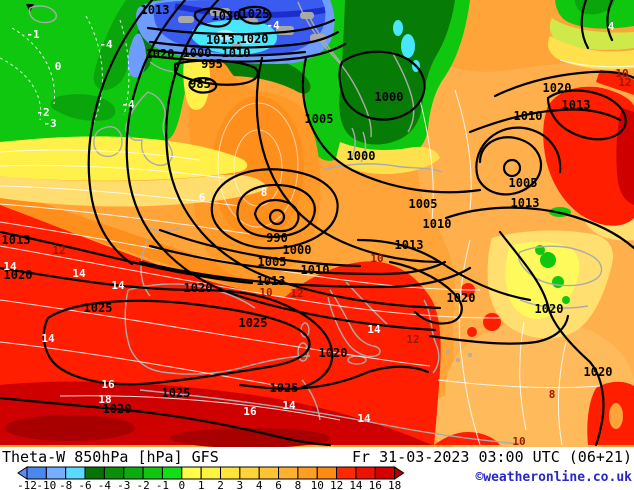  Describe the element at coordinates (588, 156) in the screenshot. I see `region-east-red-blob` at that location.